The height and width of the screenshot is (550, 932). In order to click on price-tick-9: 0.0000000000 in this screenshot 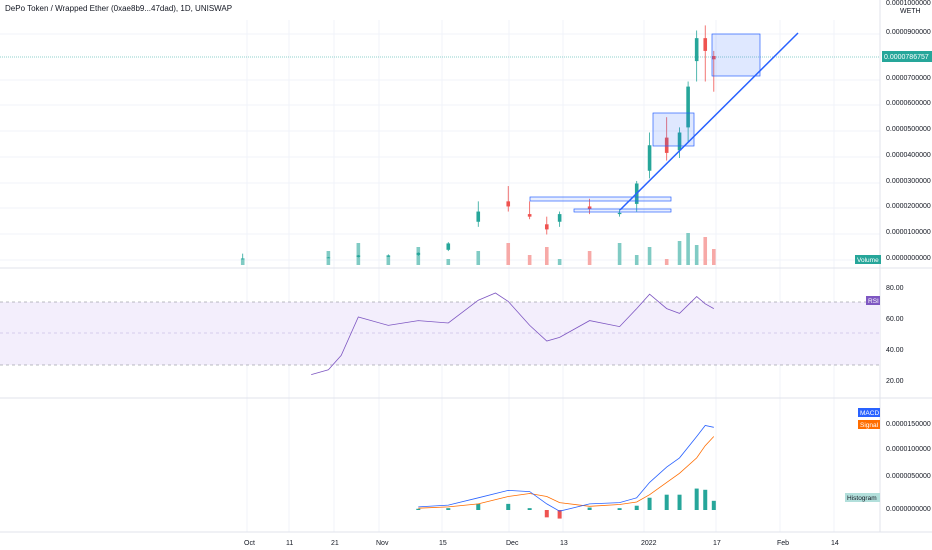, I will do `click(908, 258)`.